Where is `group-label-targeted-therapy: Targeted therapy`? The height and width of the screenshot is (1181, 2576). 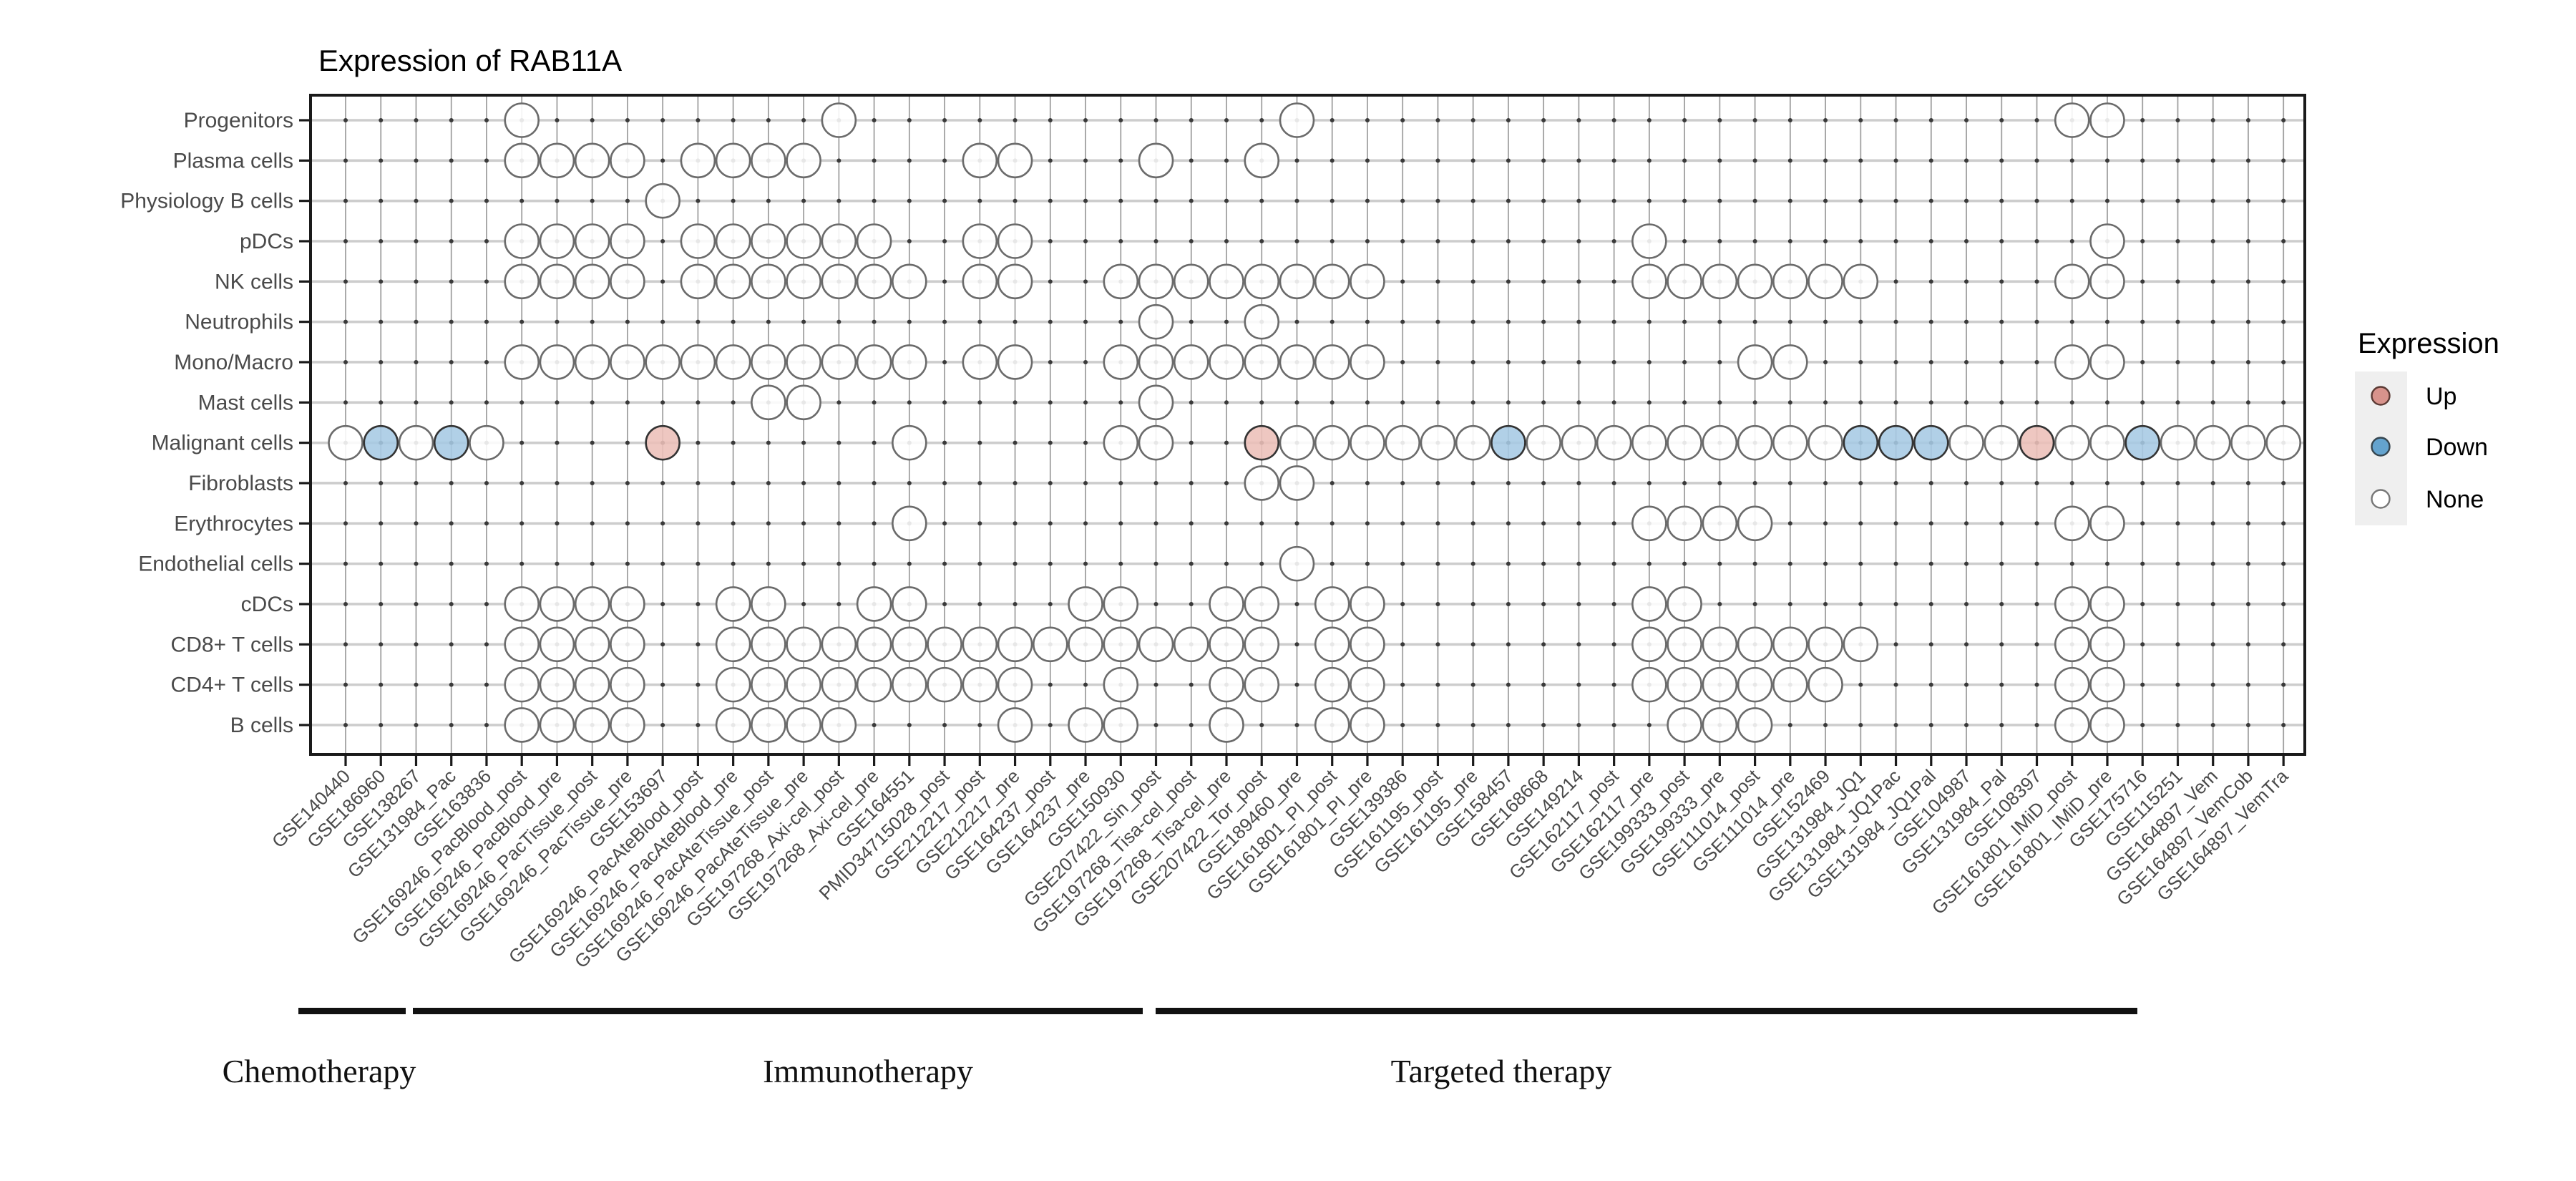 group-label-targeted-therapy: Targeted therapy is located at coordinates (1501, 1071).